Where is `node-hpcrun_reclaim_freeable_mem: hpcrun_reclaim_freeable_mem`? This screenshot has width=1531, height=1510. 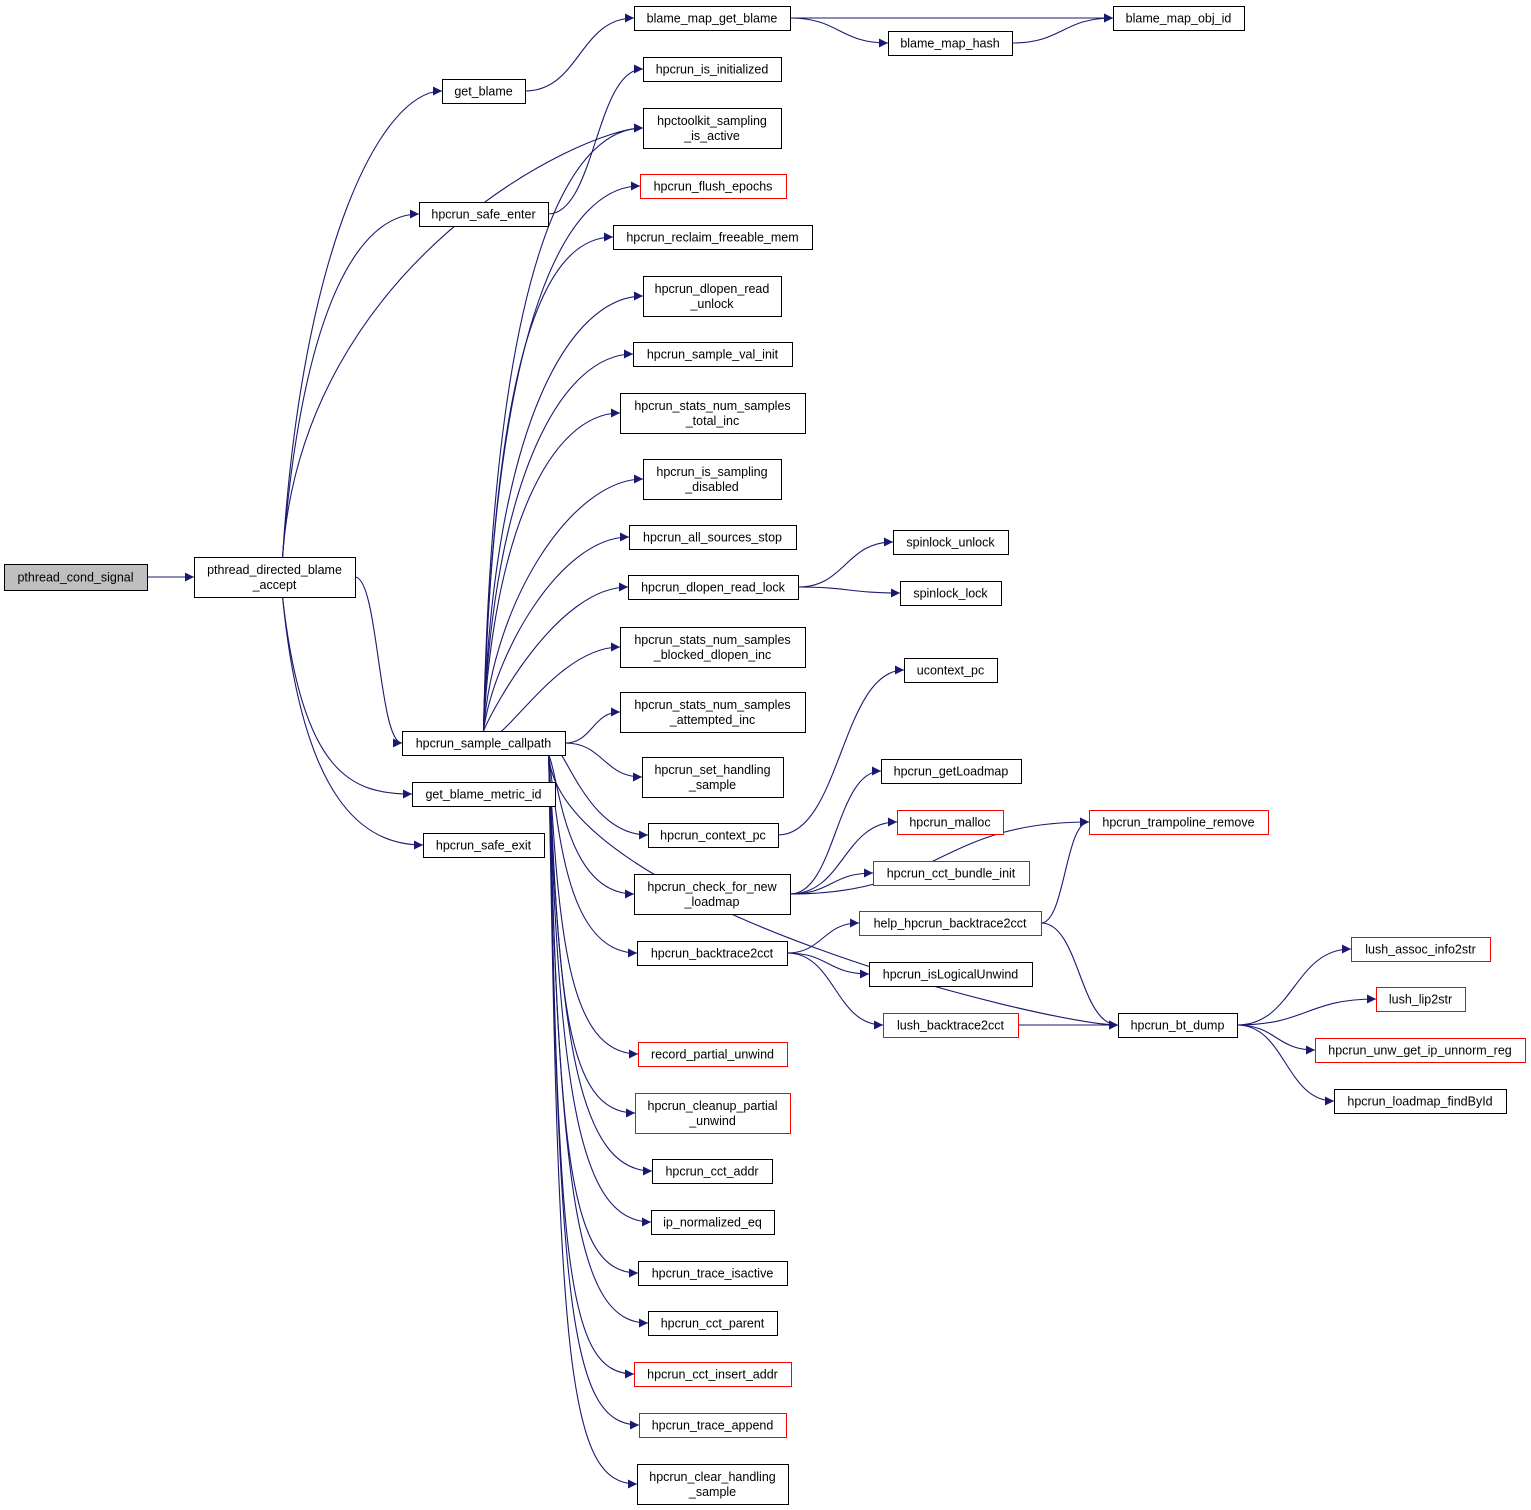
node-hpcrun_reclaim_freeable_mem: hpcrun_reclaim_freeable_mem is located at coordinates (713, 237).